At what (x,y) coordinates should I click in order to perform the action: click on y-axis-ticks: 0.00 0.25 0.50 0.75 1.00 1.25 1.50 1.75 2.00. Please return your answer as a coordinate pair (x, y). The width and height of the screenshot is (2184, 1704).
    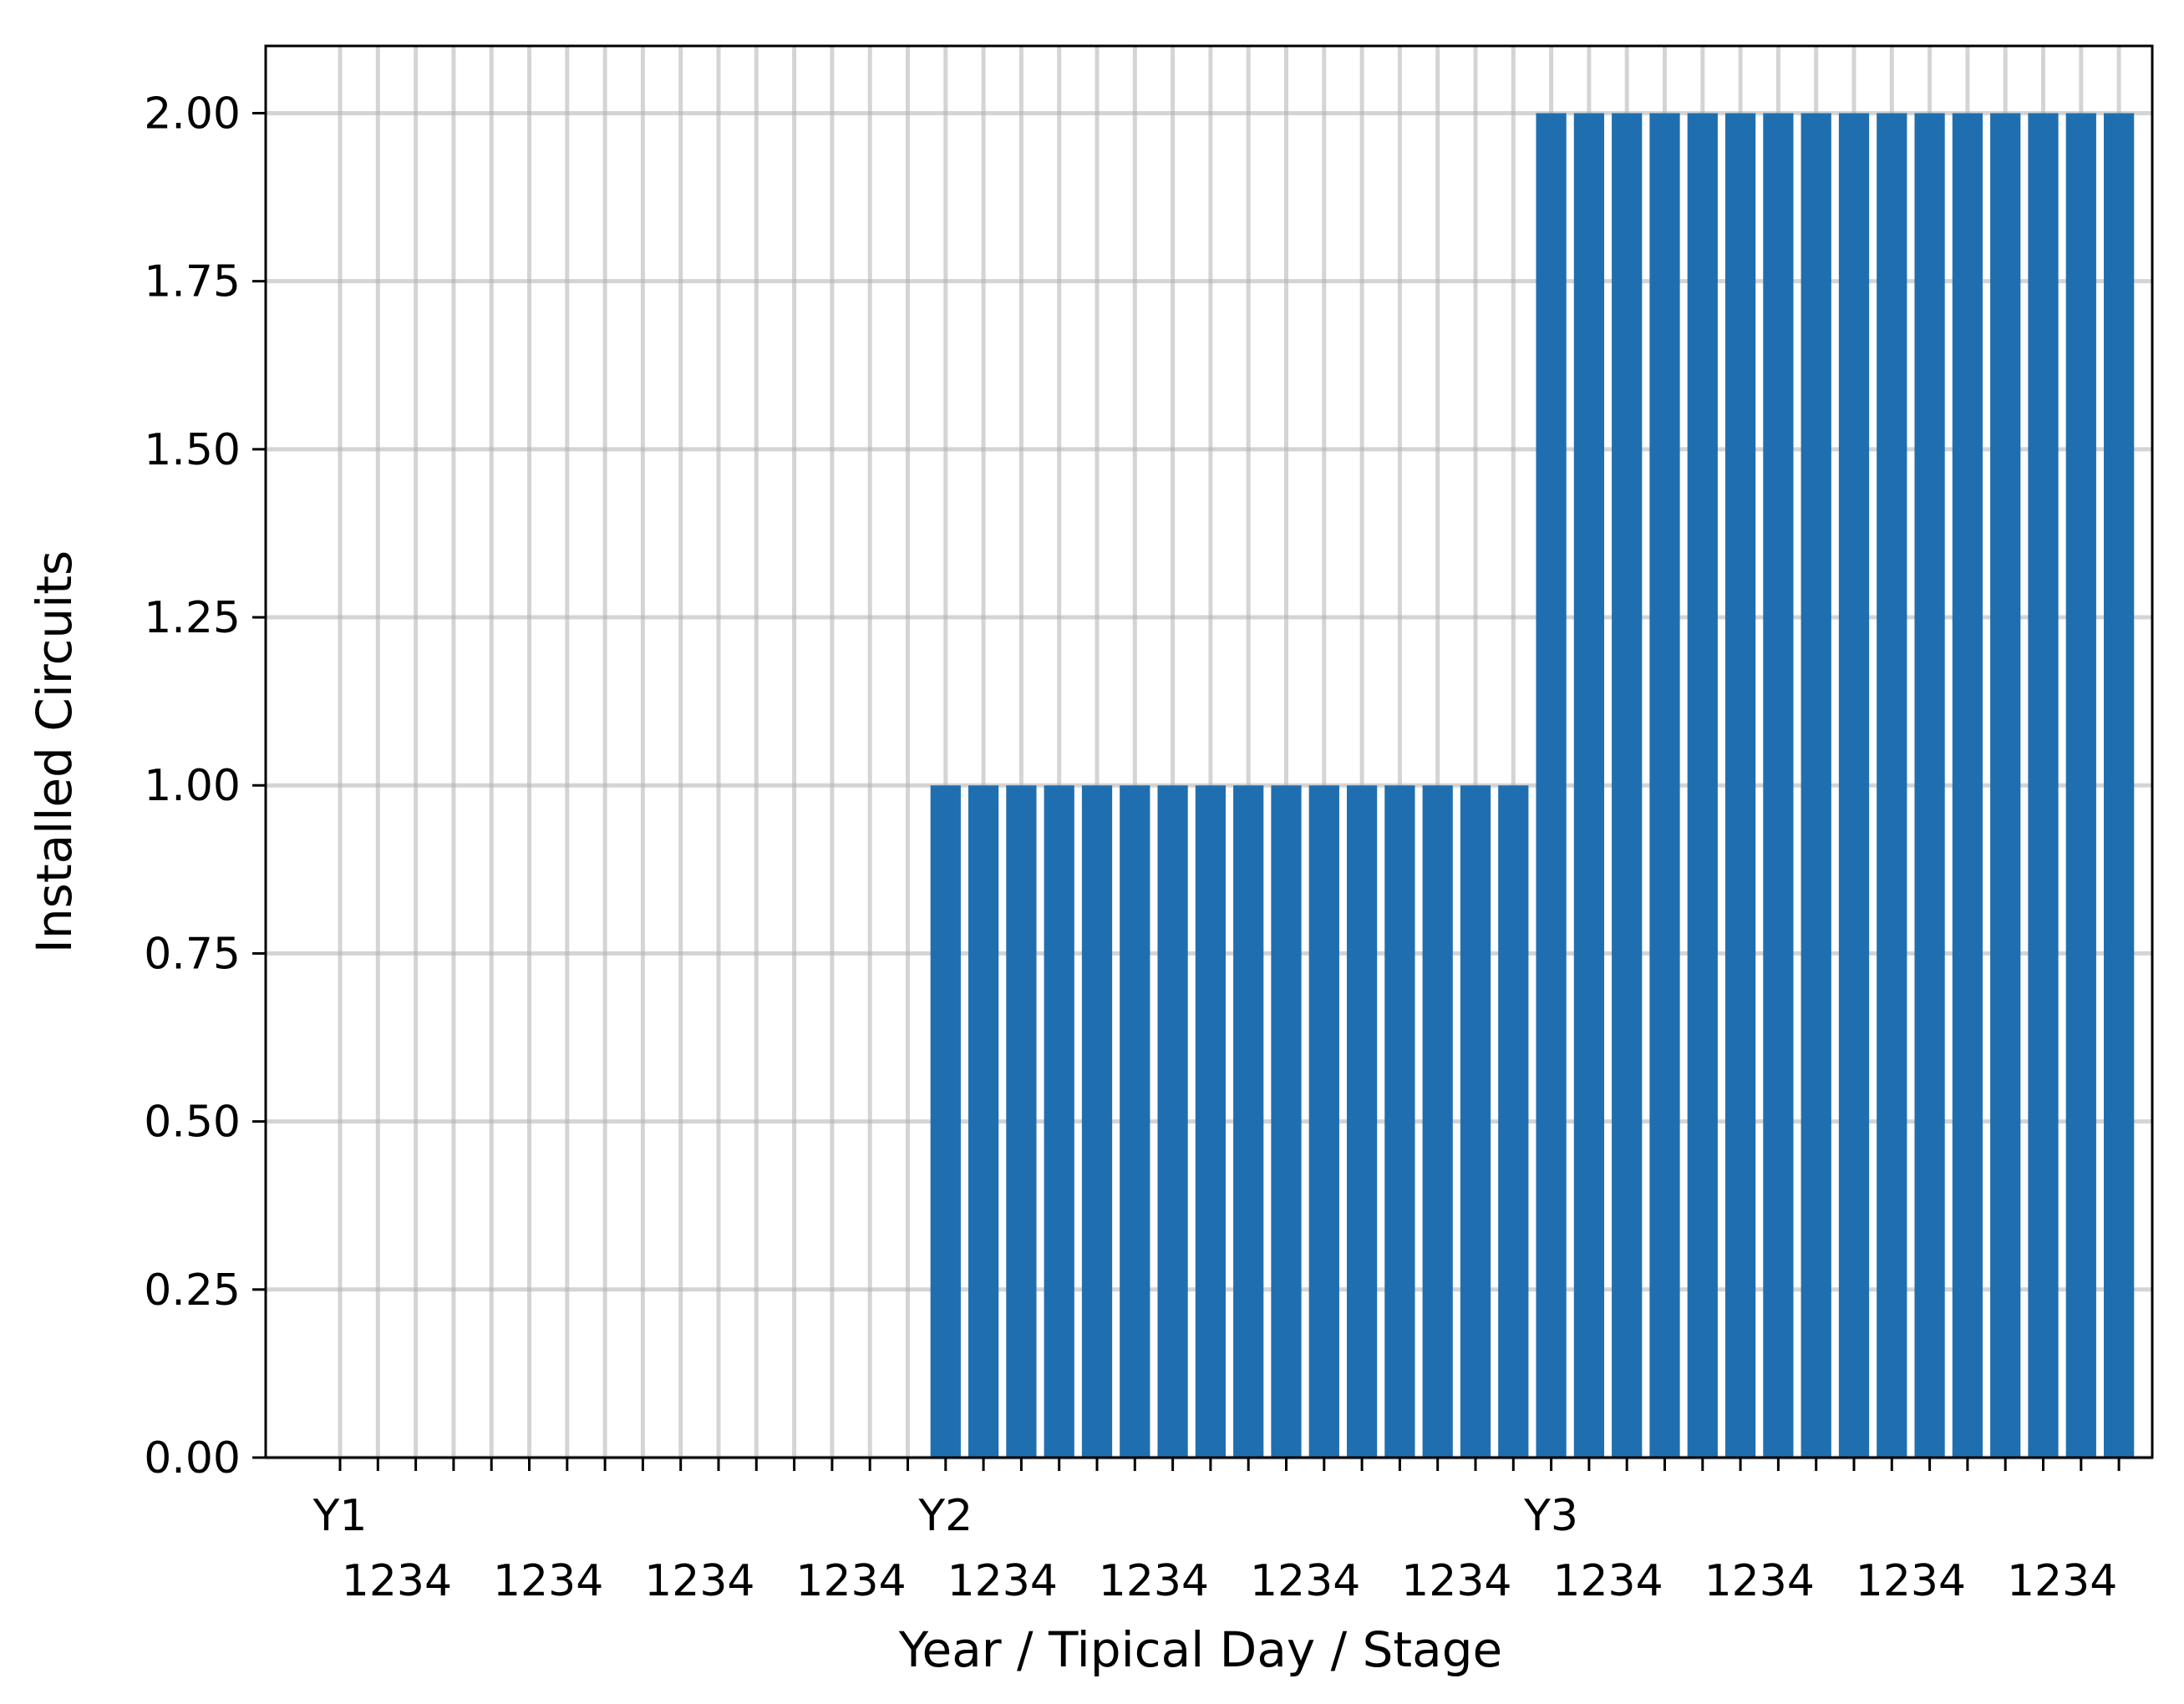
    Looking at the image, I should click on (205, 786).